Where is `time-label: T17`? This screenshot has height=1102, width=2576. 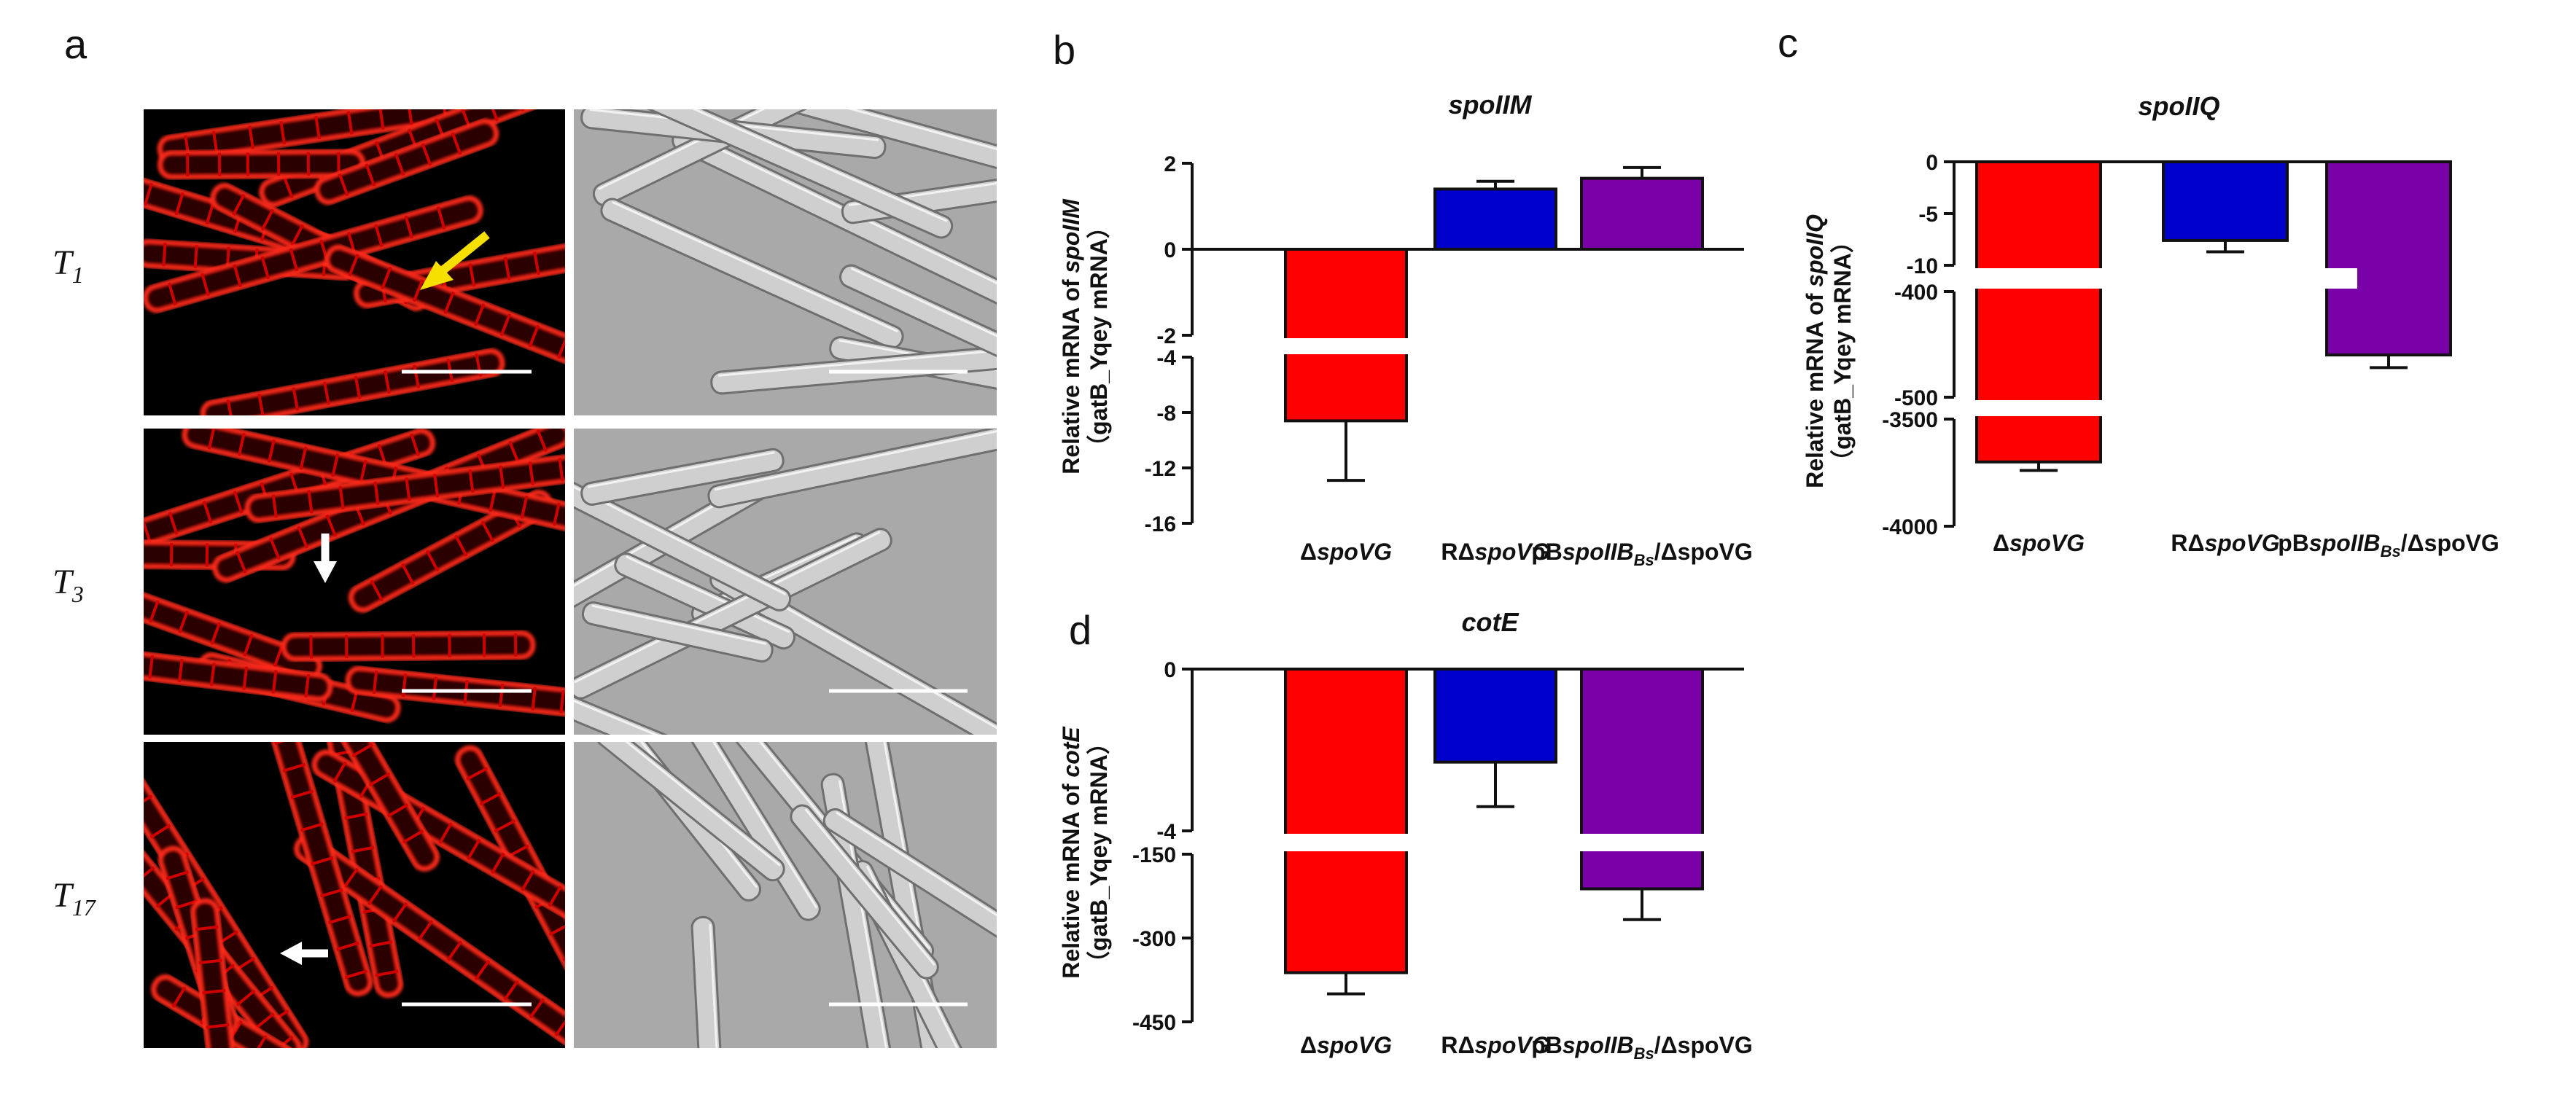
time-label: T17 is located at coordinates (74, 898).